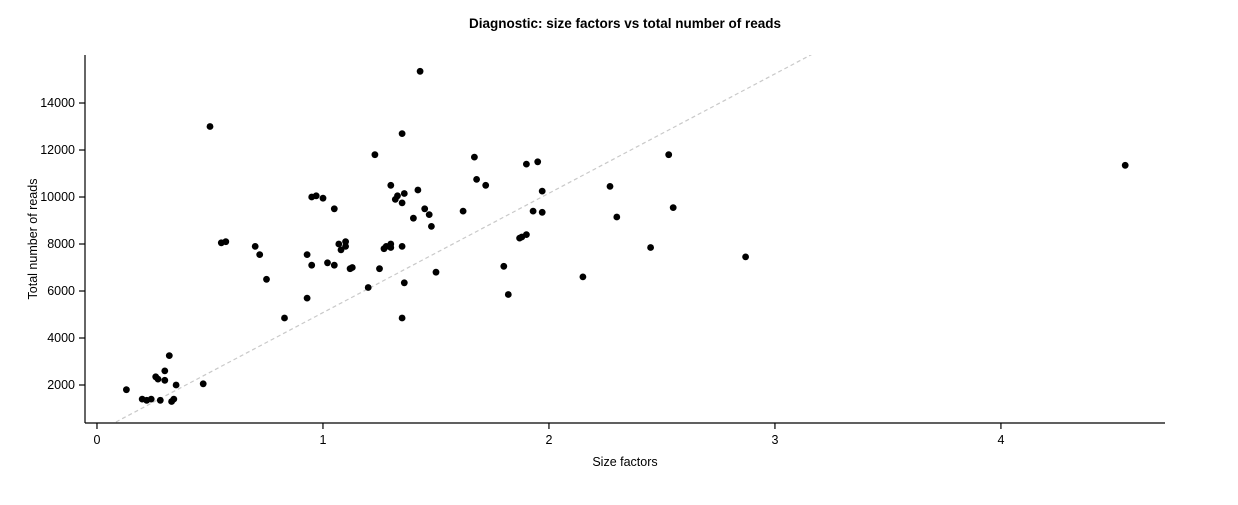 Image resolution: width=1238 pixels, height=505 pixels. What do you see at coordinates (57, 150) in the screenshot?
I see `y-tick-label: 12000` at bounding box center [57, 150].